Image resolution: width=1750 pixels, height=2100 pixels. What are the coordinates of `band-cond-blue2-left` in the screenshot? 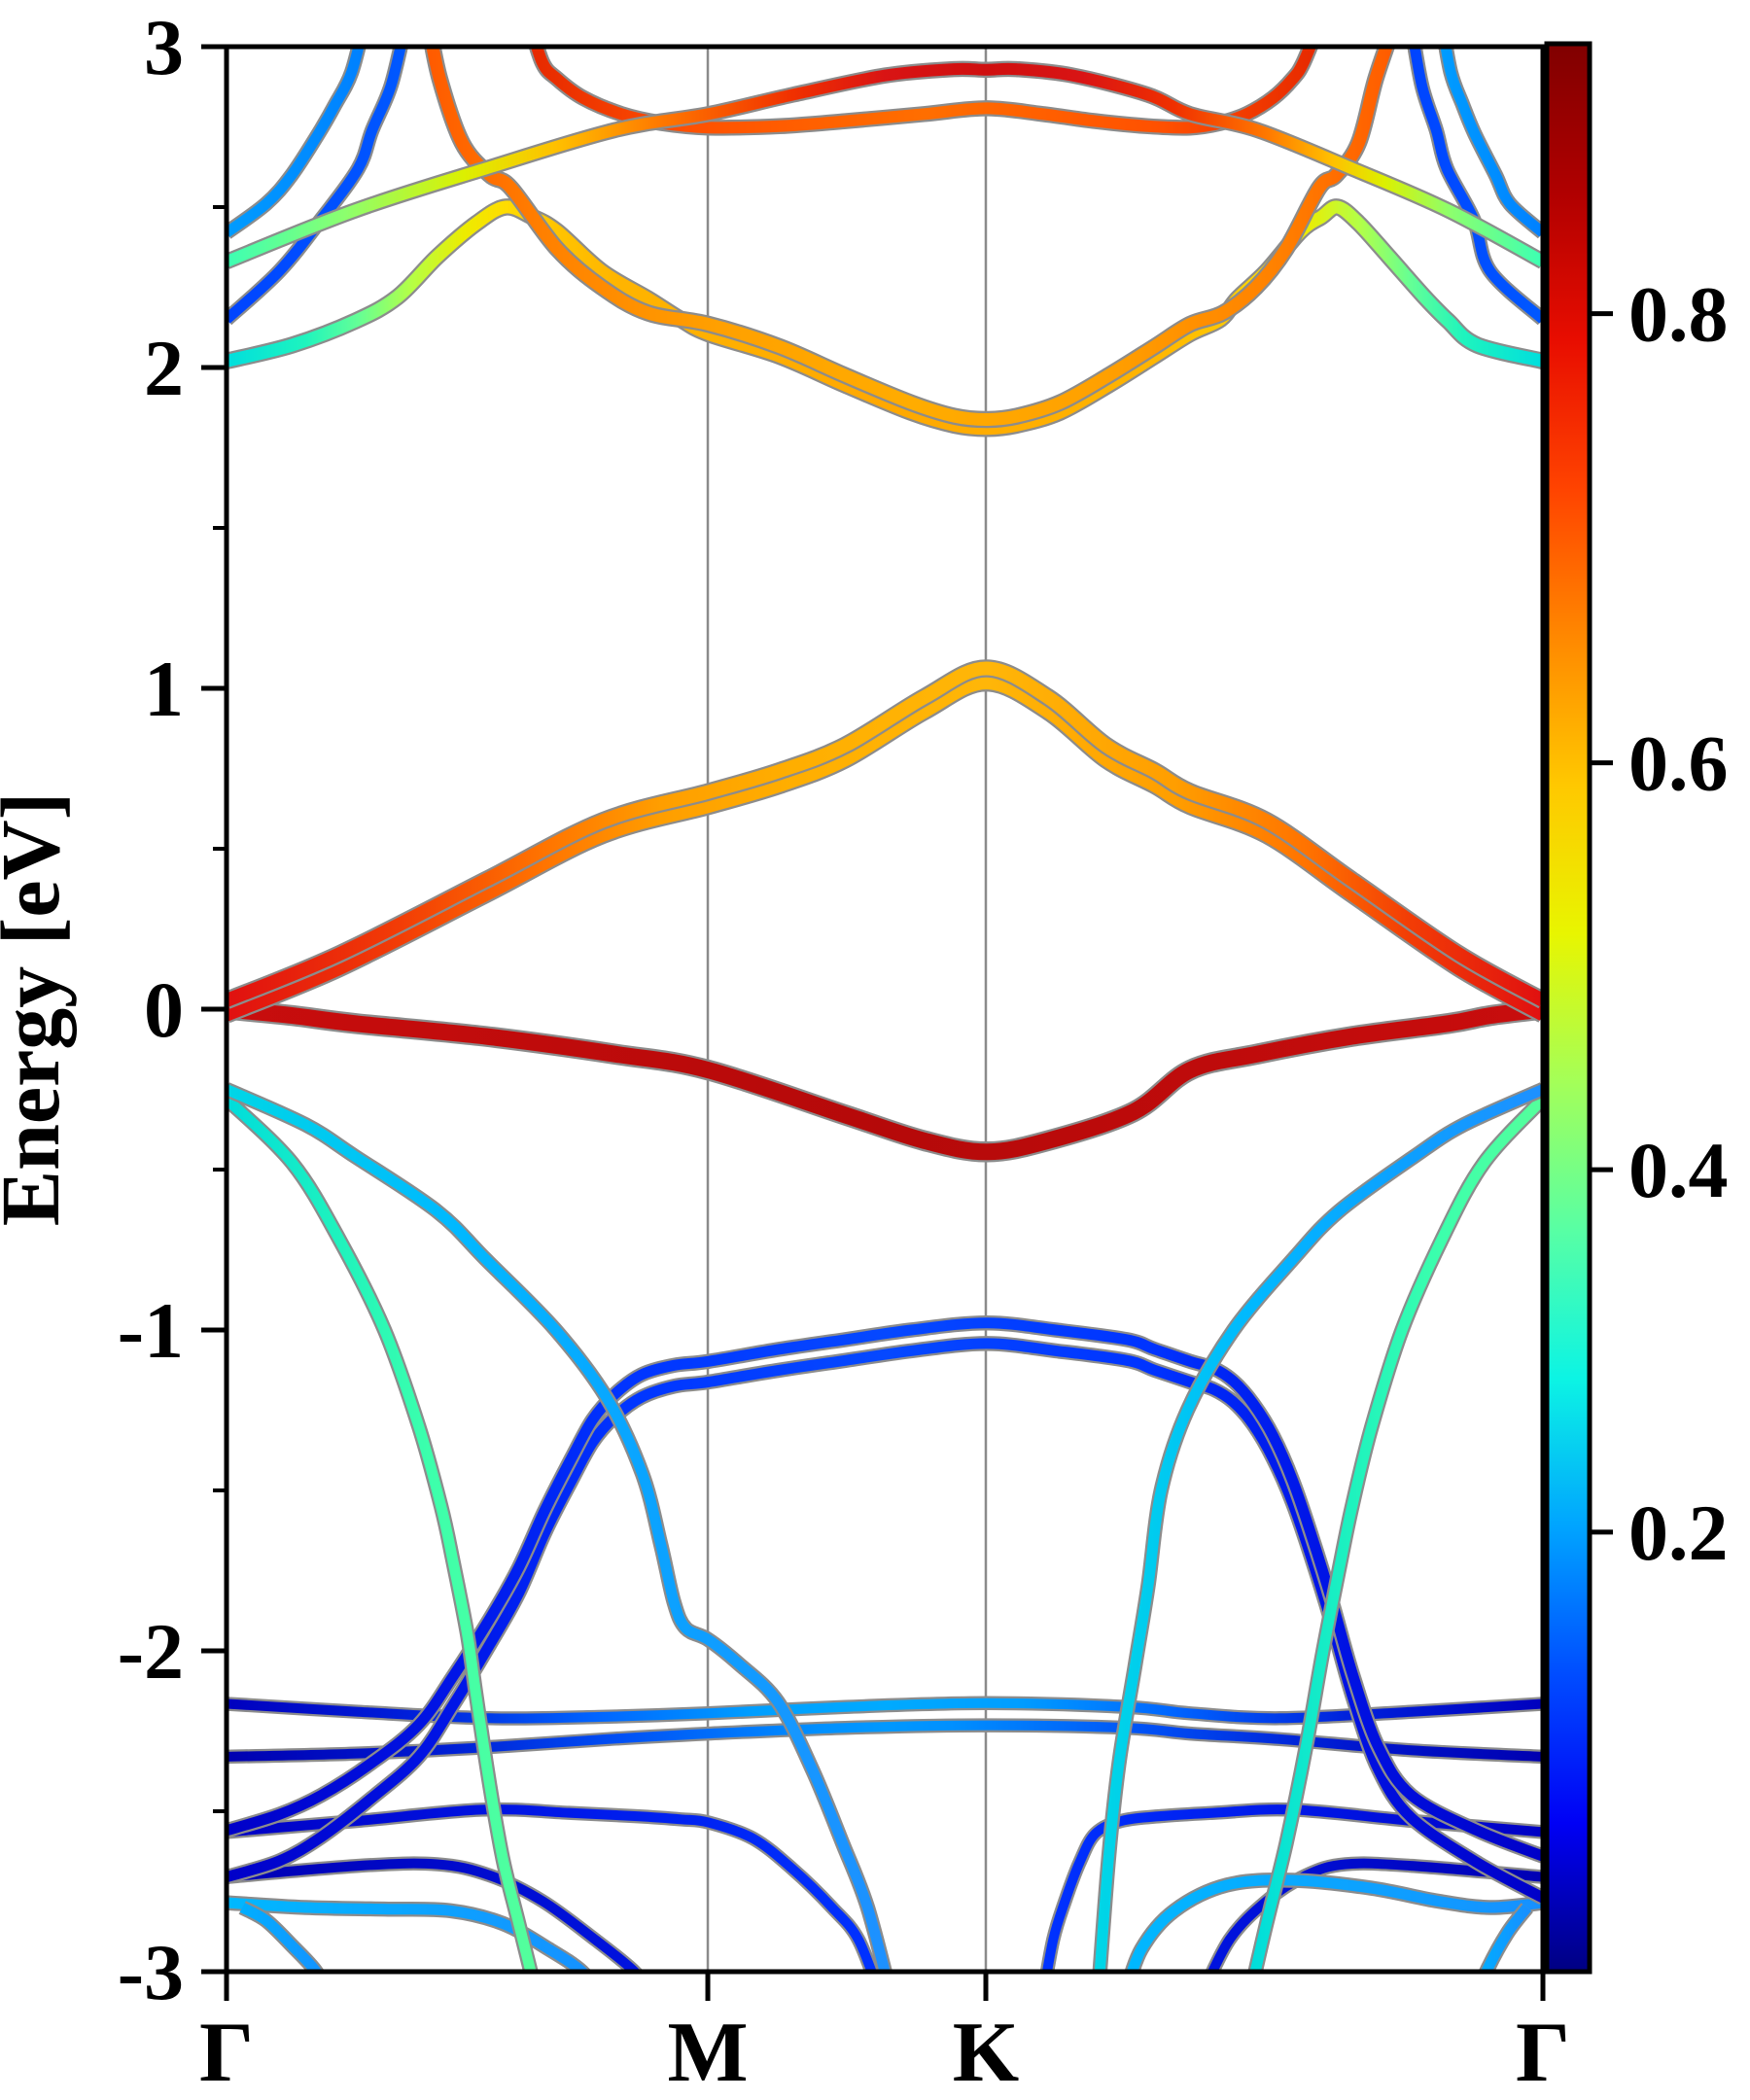 It's located at (316, 185).